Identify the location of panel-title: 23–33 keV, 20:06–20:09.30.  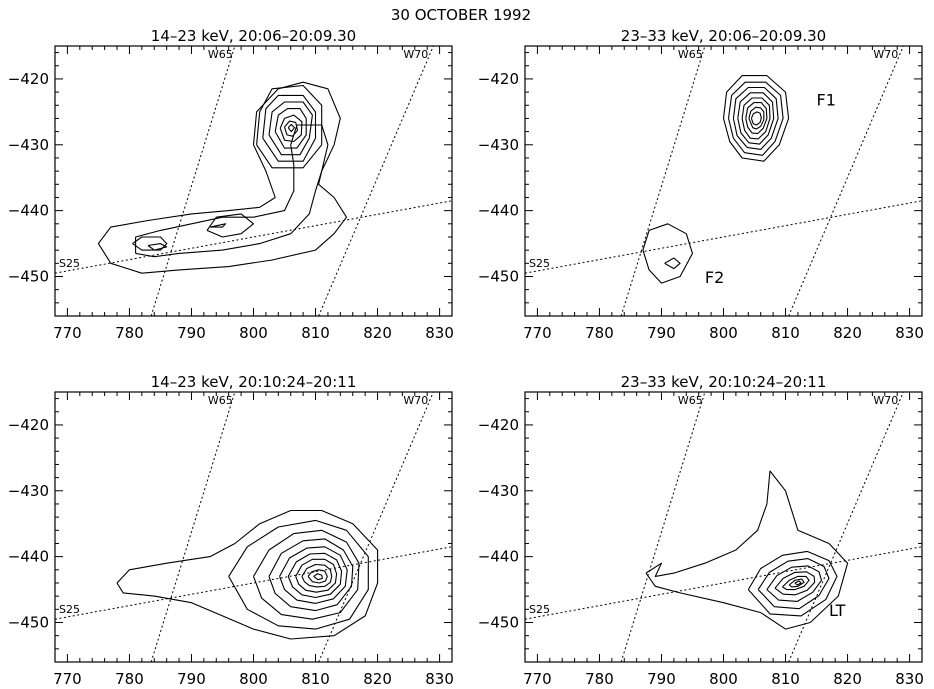
(723, 36).